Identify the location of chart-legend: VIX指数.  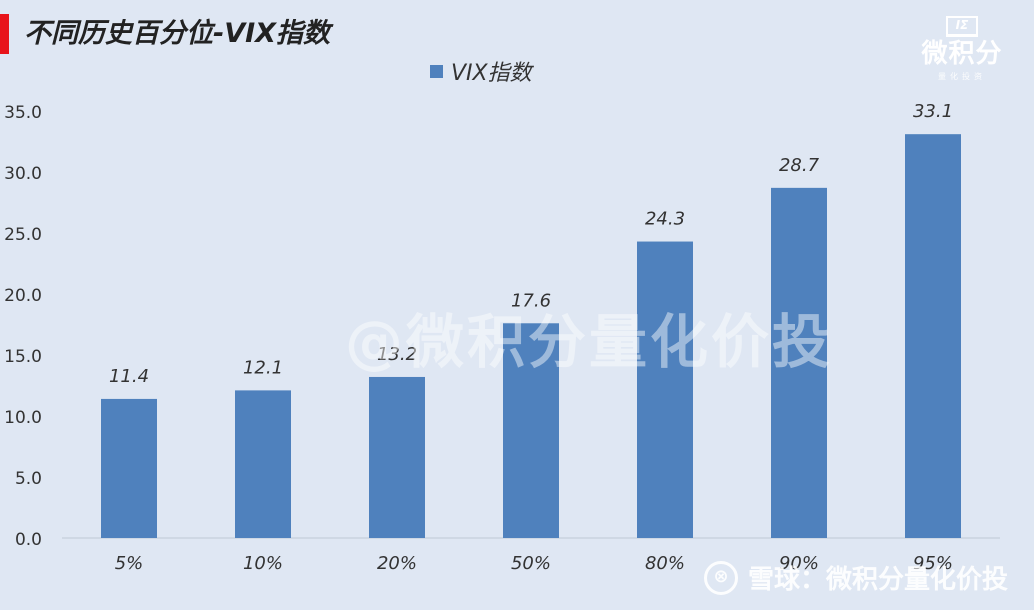
(481, 72).